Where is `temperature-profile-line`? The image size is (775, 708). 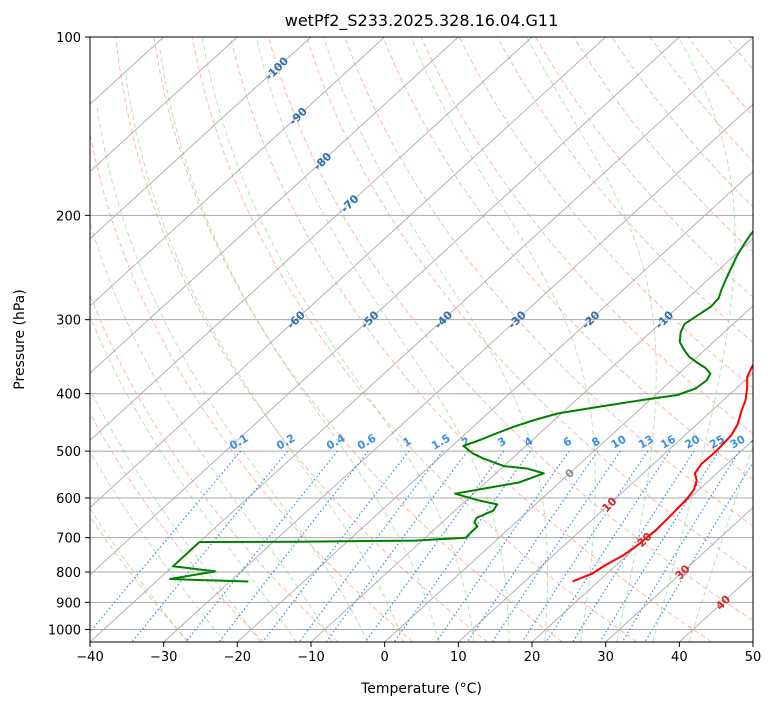 temperature-profile-line is located at coordinates (662, 473).